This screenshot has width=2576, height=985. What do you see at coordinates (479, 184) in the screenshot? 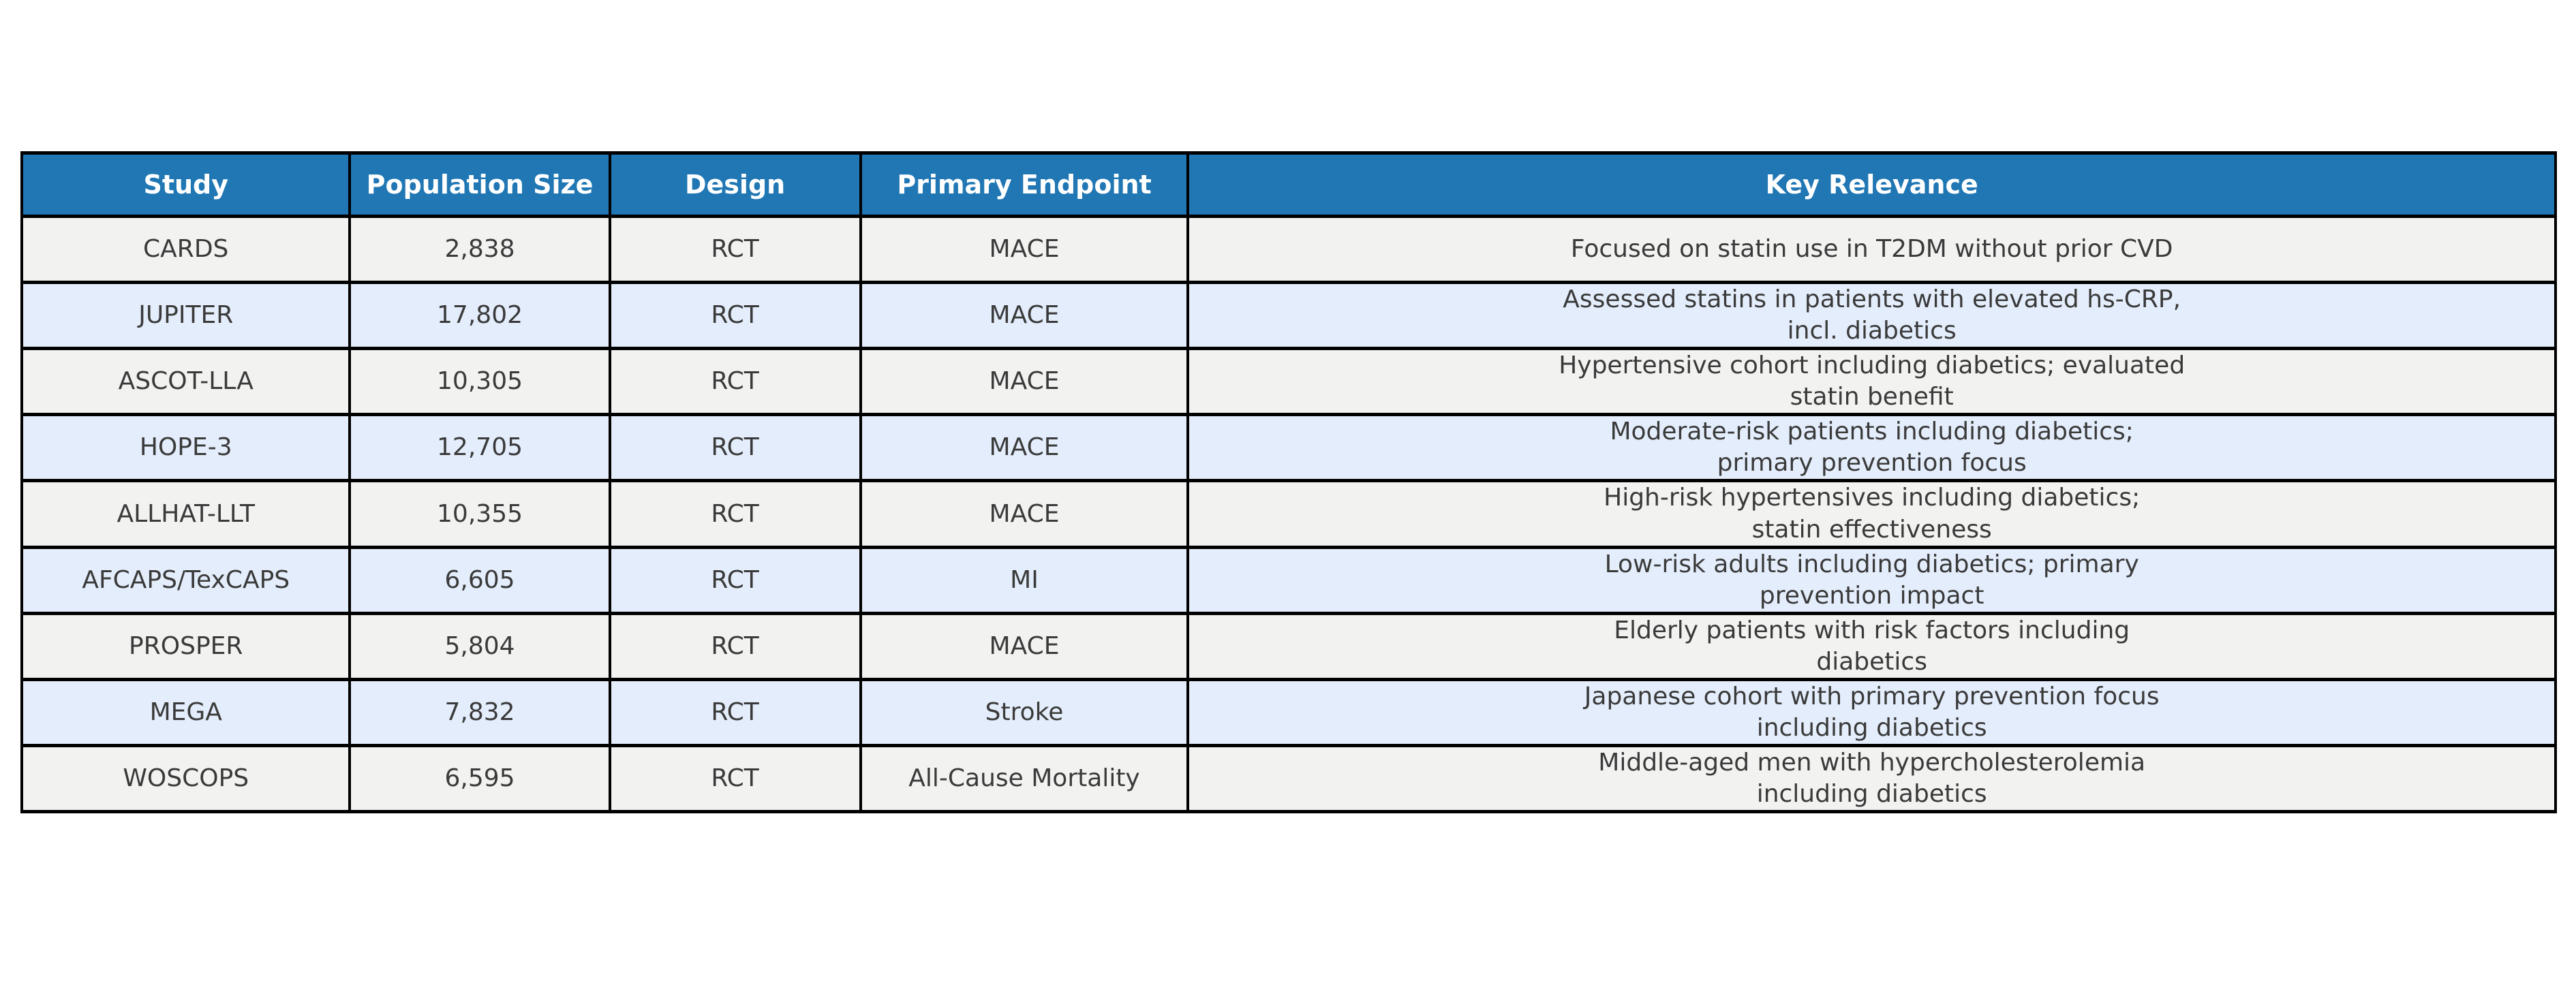
I see `column-header-population-size: Population Size` at bounding box center [479, 184].